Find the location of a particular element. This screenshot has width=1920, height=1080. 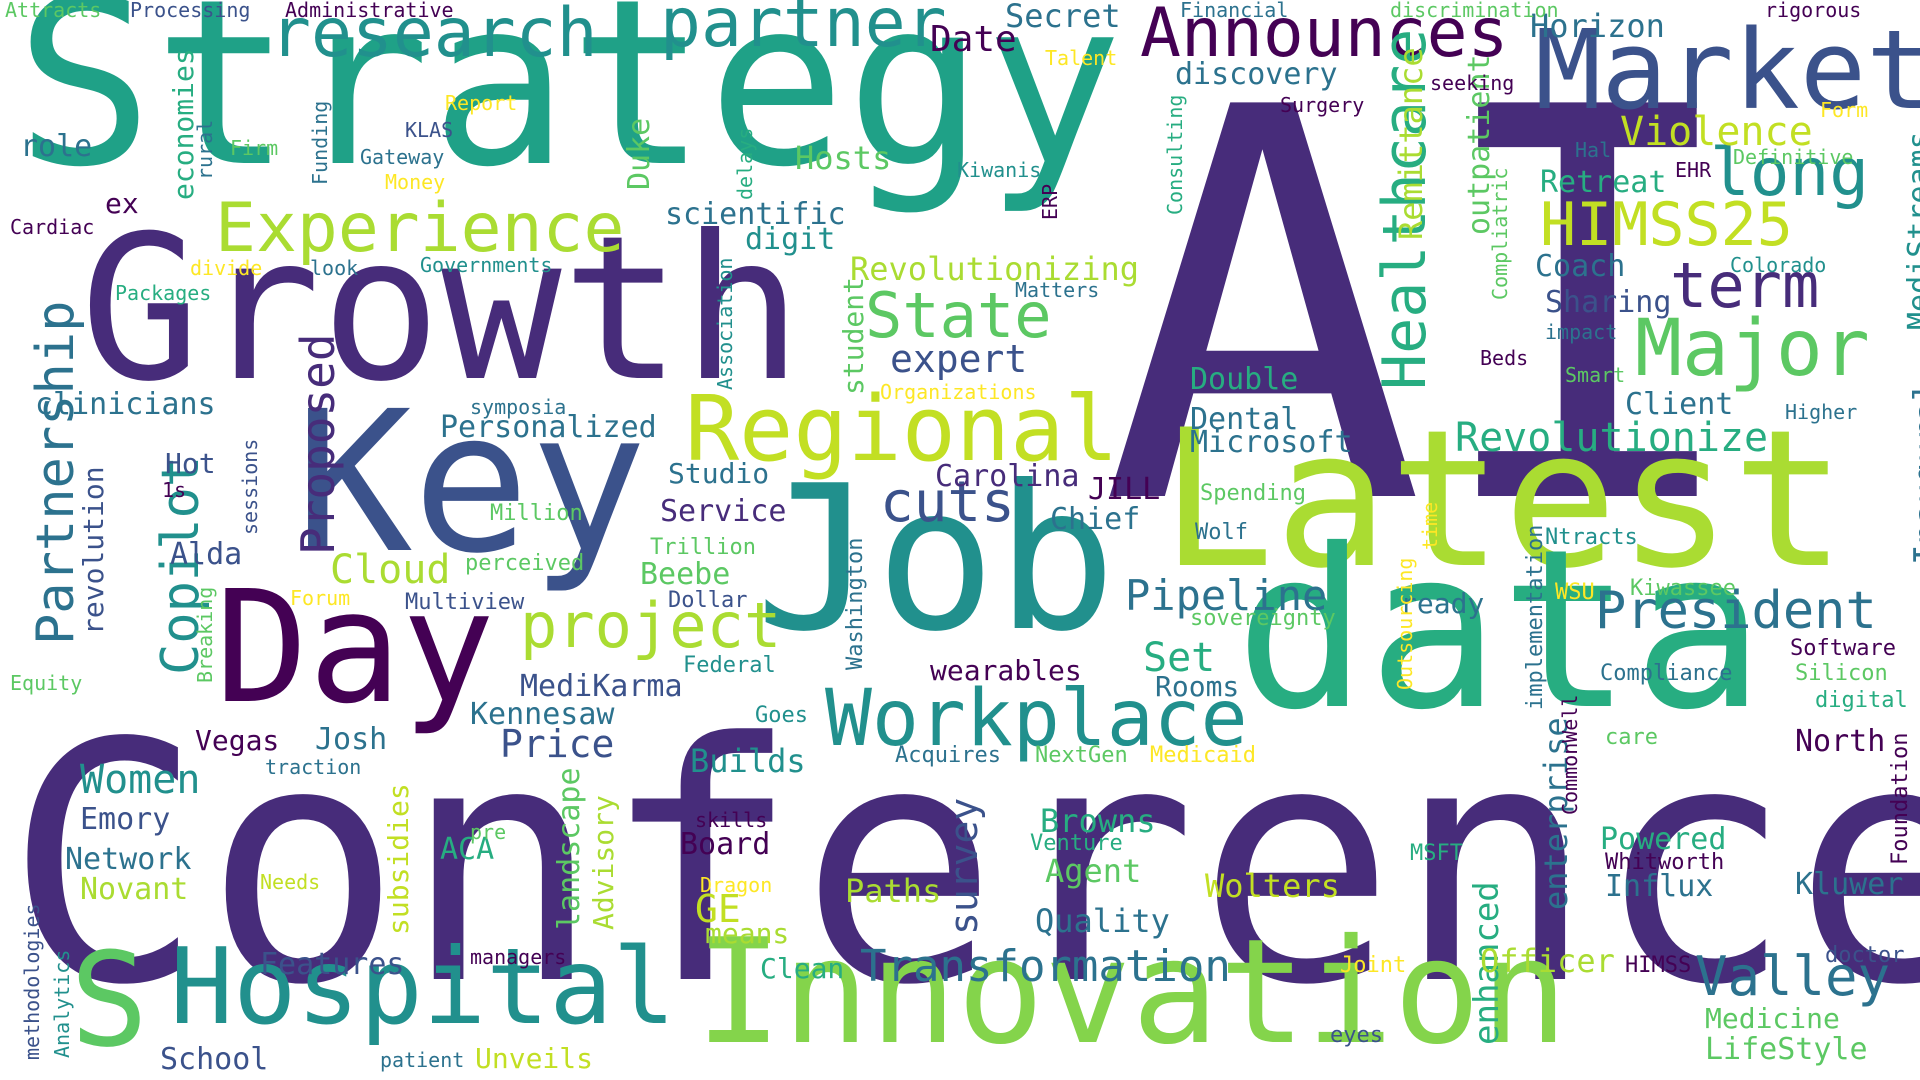

cloud-word-valley: Valley is located at coordinates (1793, 976).